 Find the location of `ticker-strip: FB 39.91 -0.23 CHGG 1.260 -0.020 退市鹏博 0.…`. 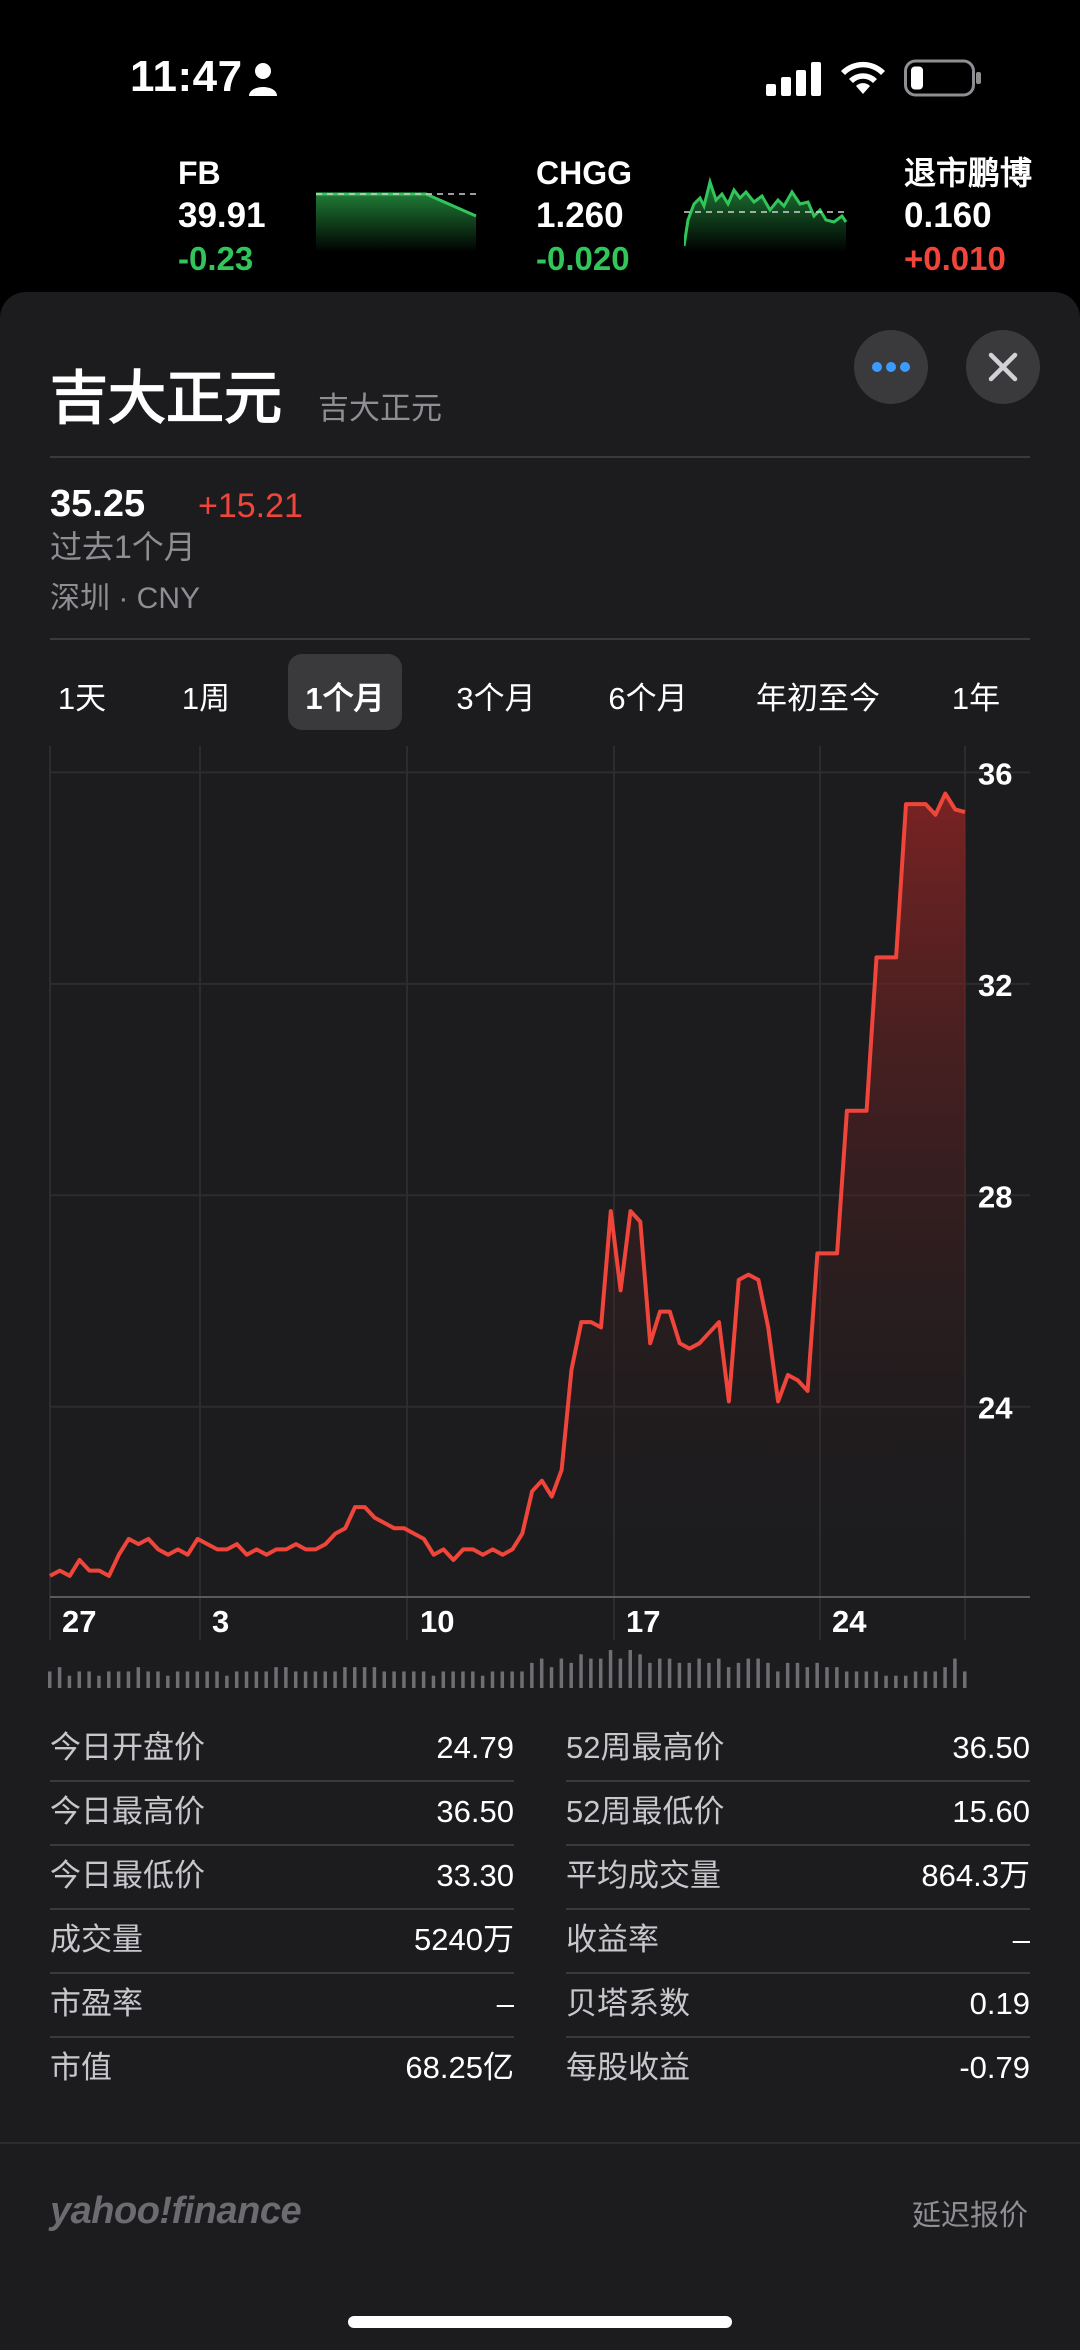

ticker-strip: FB 39.91 -0.23 CHGG 1.260 -0.020 退市鹏博 0.… is located at coordinates (540, 145).